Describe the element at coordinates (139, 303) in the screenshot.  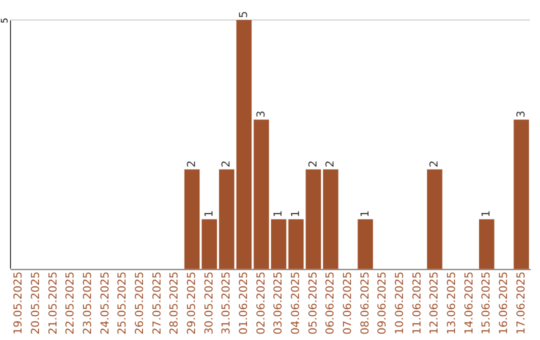
I see `x-tick-label: 26.05.2025` at that location.